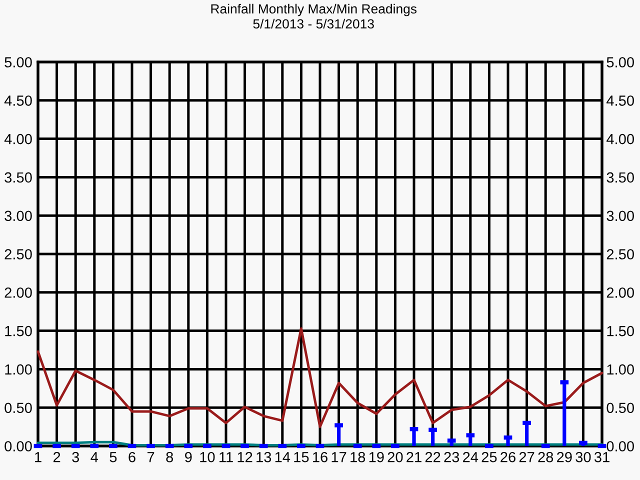  What do you see at coordinates (76, 457) in the screenshot?
I see `x-tick-label: 3` at bounding box center [76, 457].